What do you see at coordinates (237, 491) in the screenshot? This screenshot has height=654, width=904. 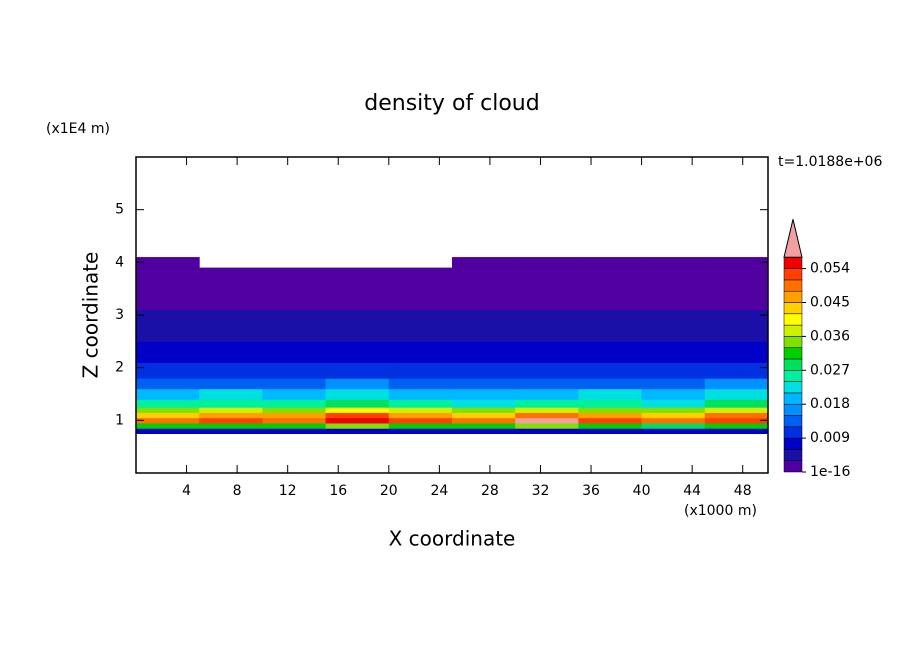 I see `x-tick-label: 8` at bounding box center [237, 491].